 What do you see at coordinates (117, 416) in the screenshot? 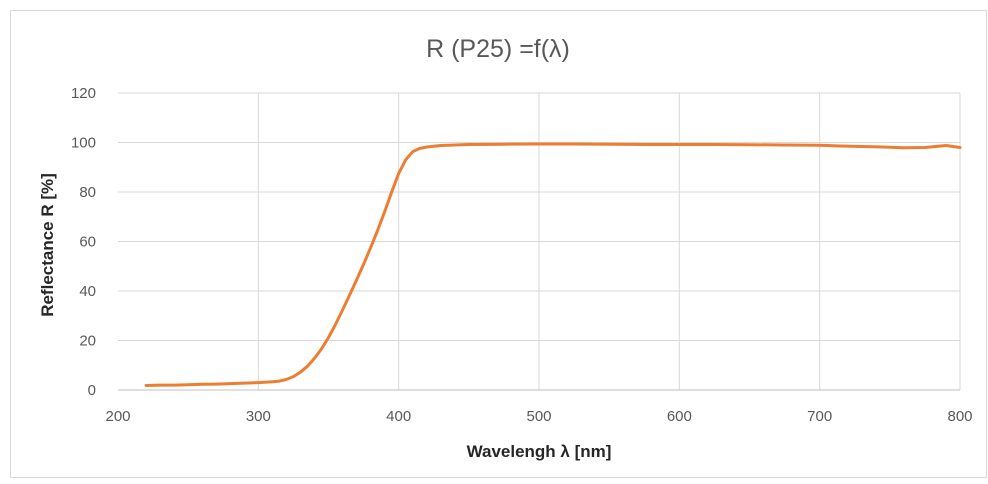
I see `x-tick-label: 200` at bounding box center [117, 416].